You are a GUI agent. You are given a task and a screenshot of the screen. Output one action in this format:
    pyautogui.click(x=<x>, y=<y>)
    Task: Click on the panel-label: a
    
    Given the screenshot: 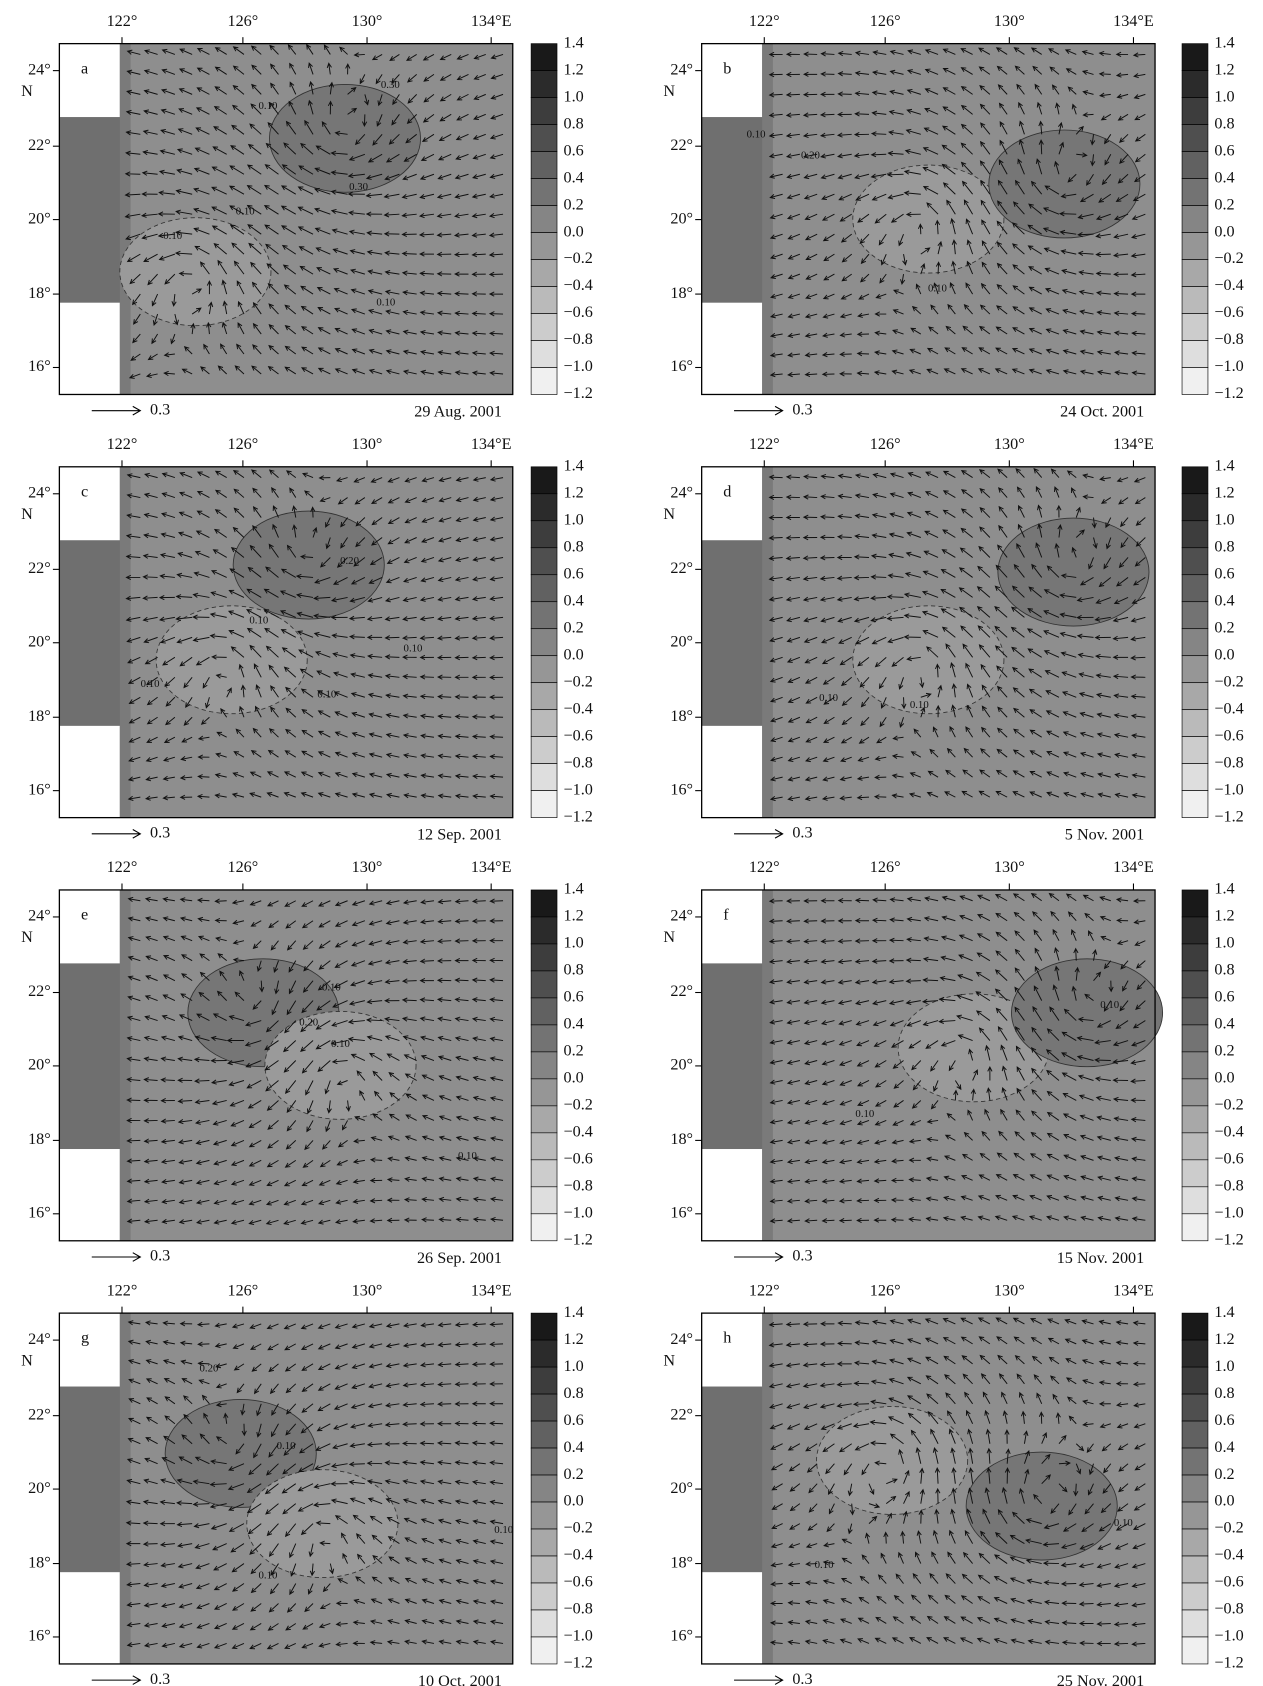 What is the action you would take?
    pyautogui.click(x=84, y=68)
    